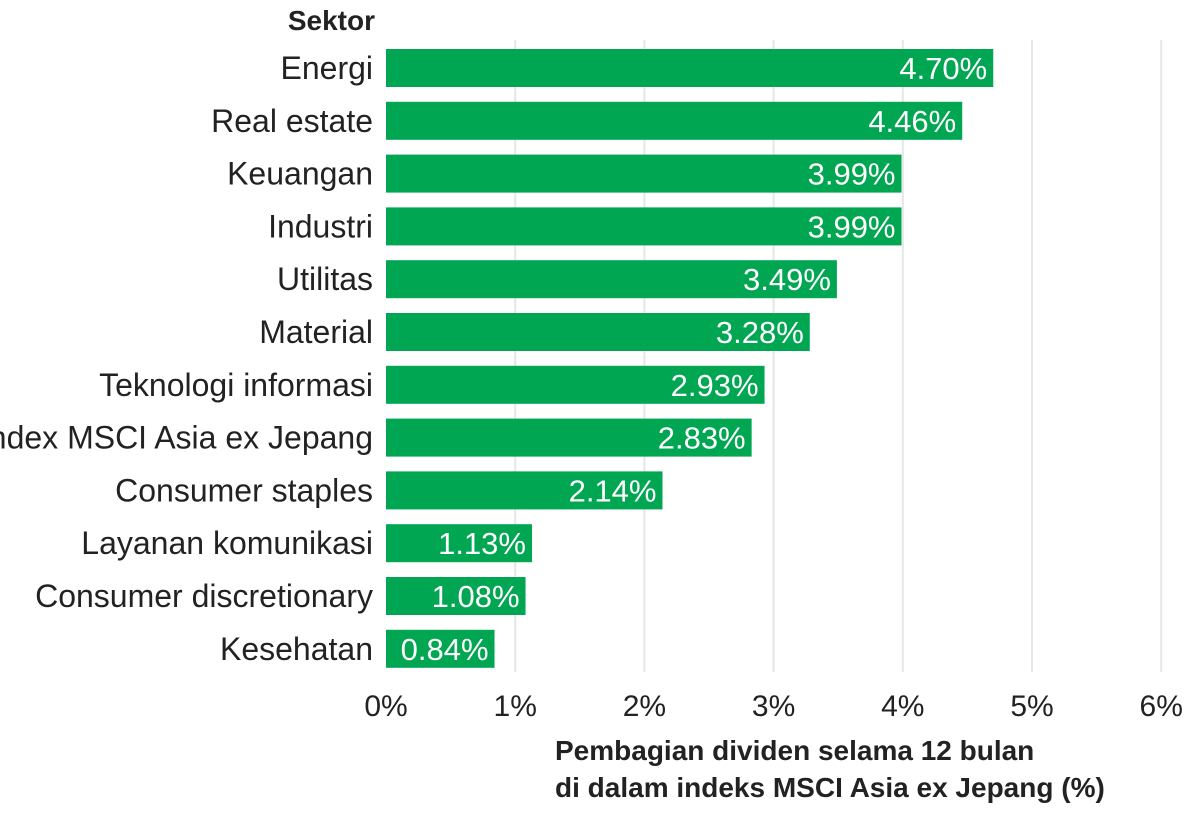 This screenshot has height=815, width=1200. Describe the element at coordinates (760, 332) in the screenshot. I see `value-label: 3.28%` at that location.